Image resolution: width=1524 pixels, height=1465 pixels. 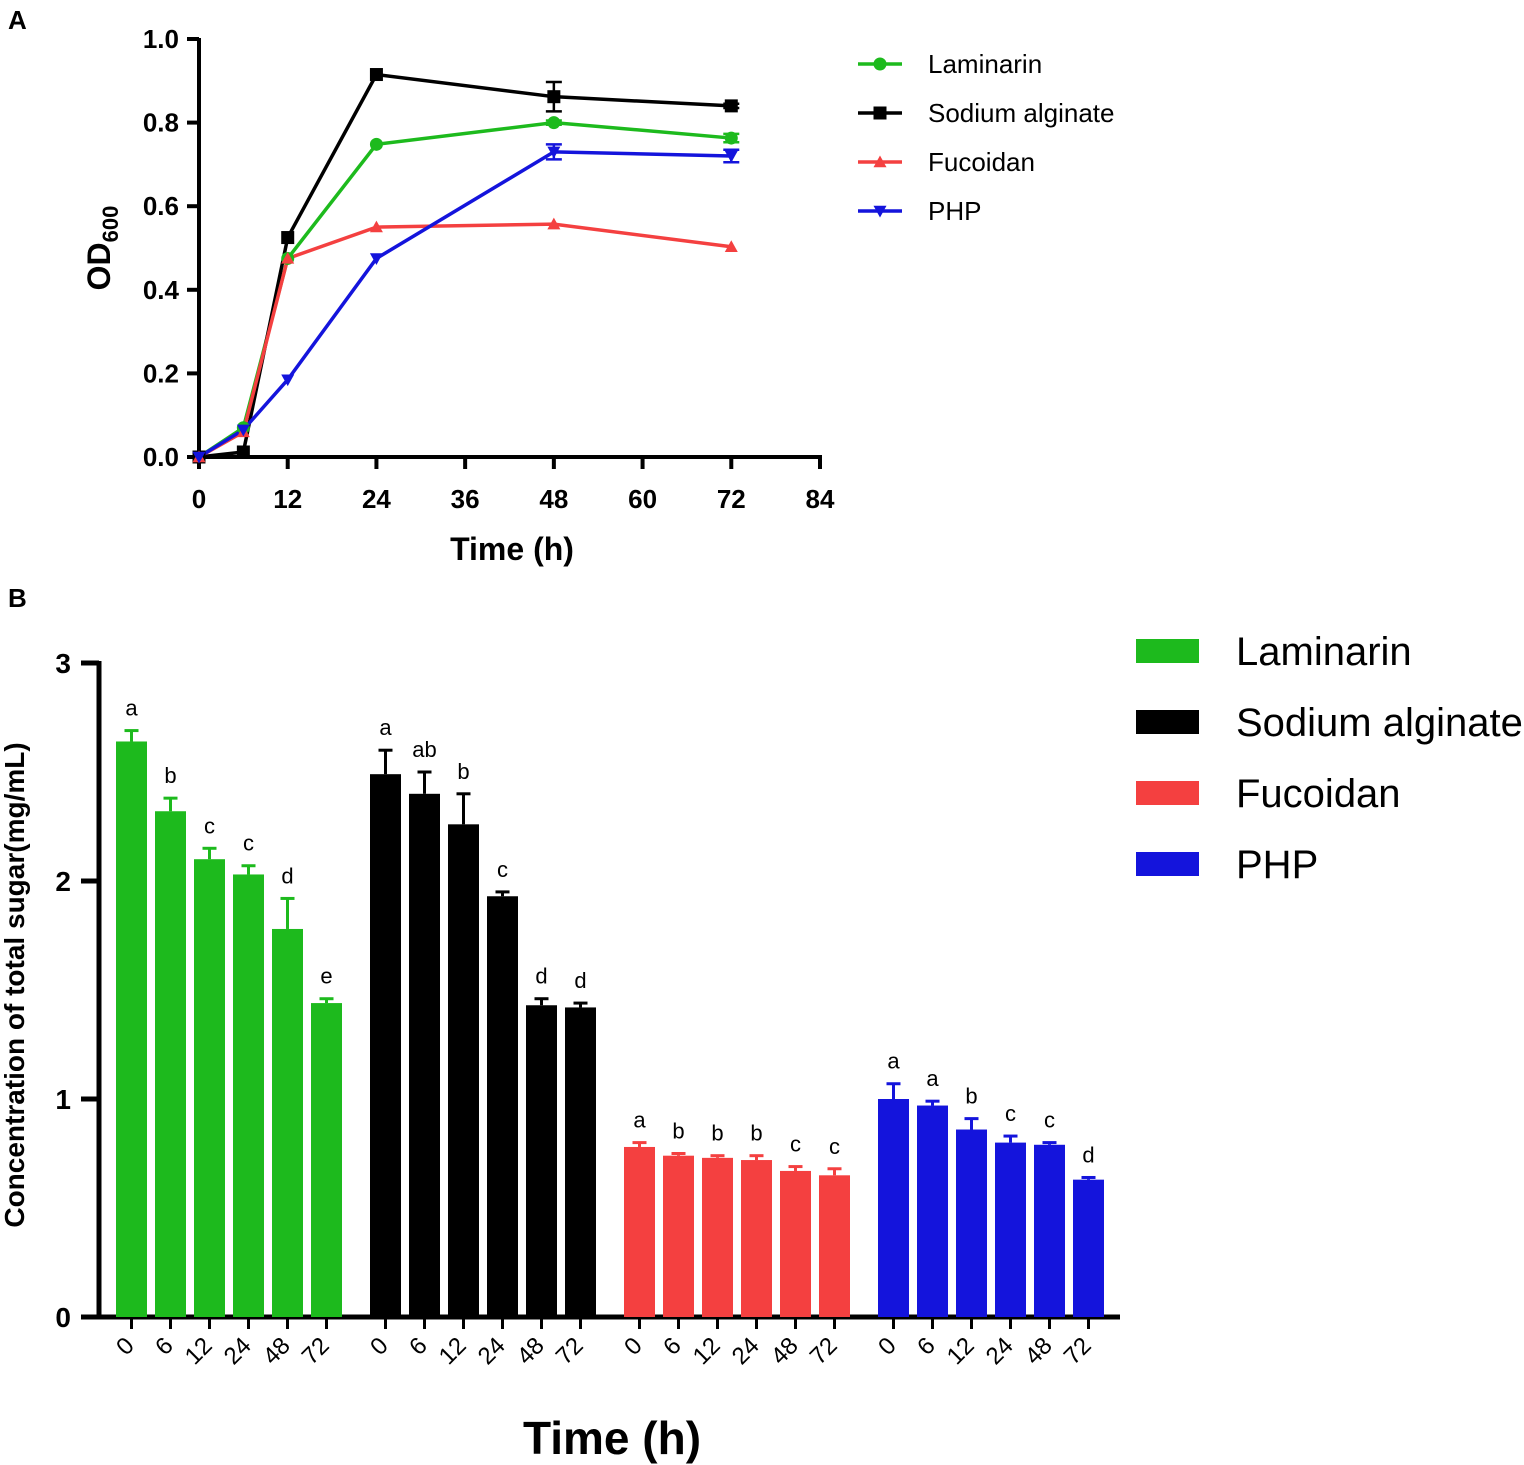 What do you see at coordinates (376, 499) in the screenshot?
I see `x-tick-label-a: 24` at bounding box center [376, 499].